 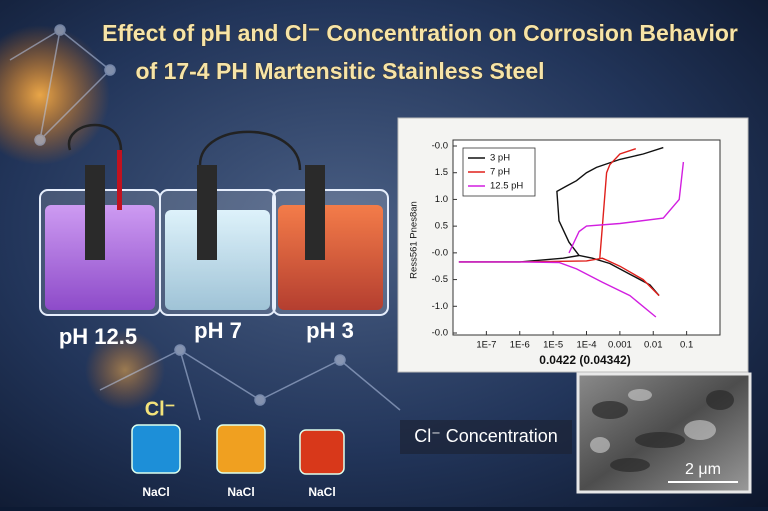 I want to click on y-tick-label: 1.5, so click(x=441, y=172).